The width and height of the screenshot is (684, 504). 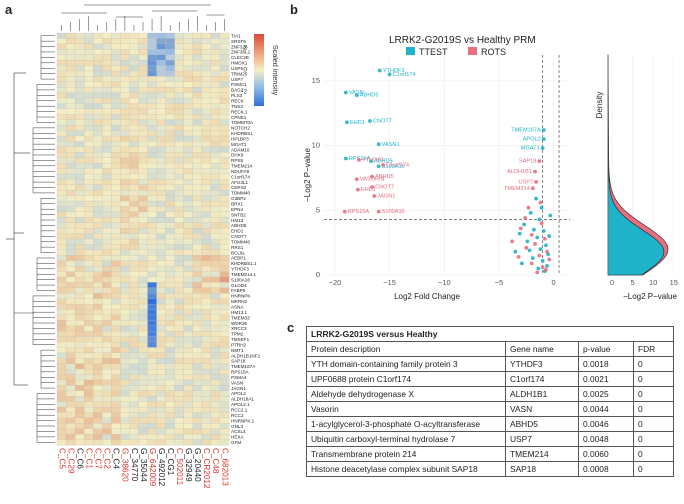 I want to click on gene-label: PSMA4, so click(x=239, y=377).